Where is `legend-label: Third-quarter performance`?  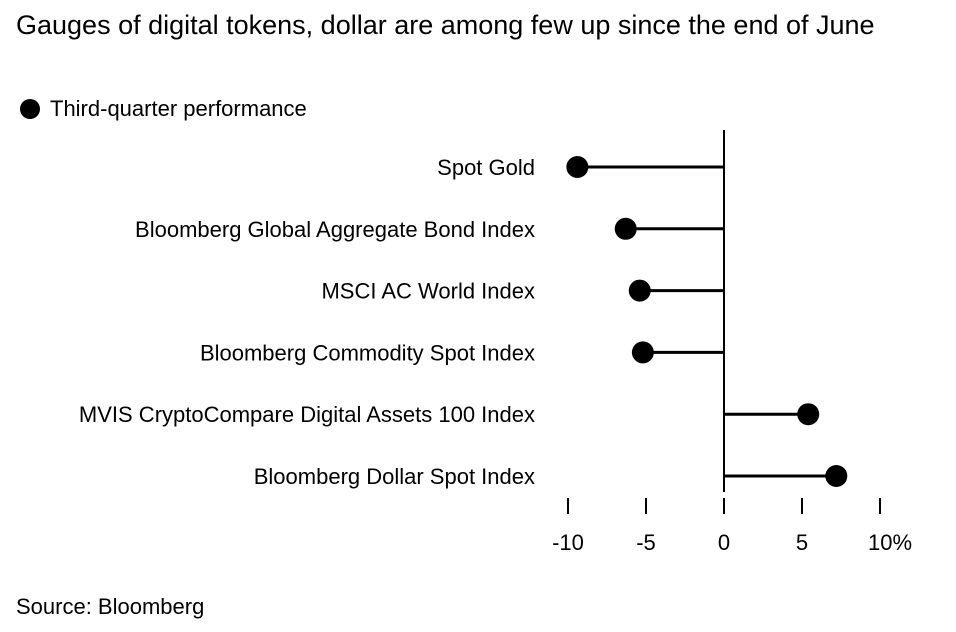 legend-label: Third-quarter performance is located at coordinates (178, 108).